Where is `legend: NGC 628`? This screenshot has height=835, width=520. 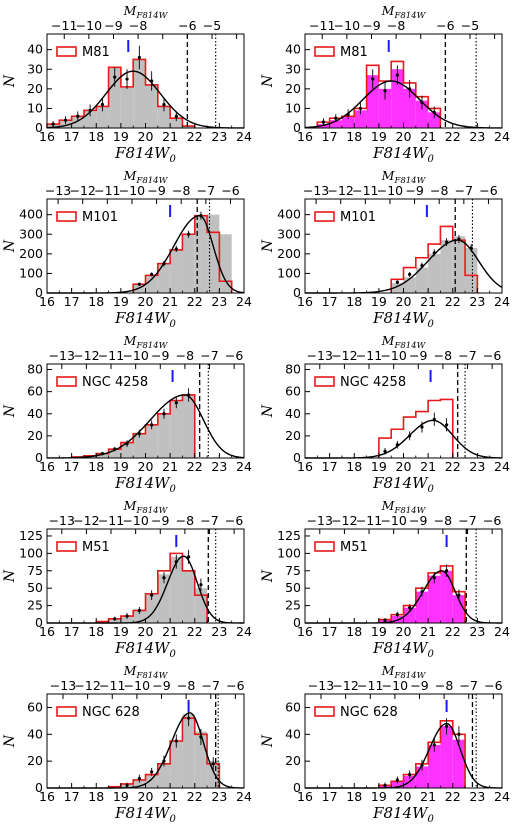 legend: NGC 628 is located at coordinates (356, 712).